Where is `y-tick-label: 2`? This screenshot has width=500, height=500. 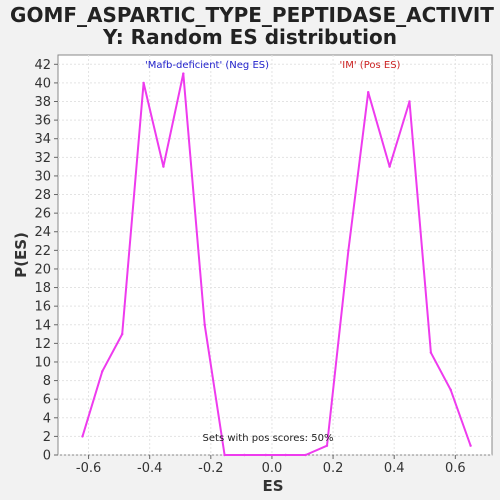 y-tick-label: 2 is located at coordinates (47, 437).